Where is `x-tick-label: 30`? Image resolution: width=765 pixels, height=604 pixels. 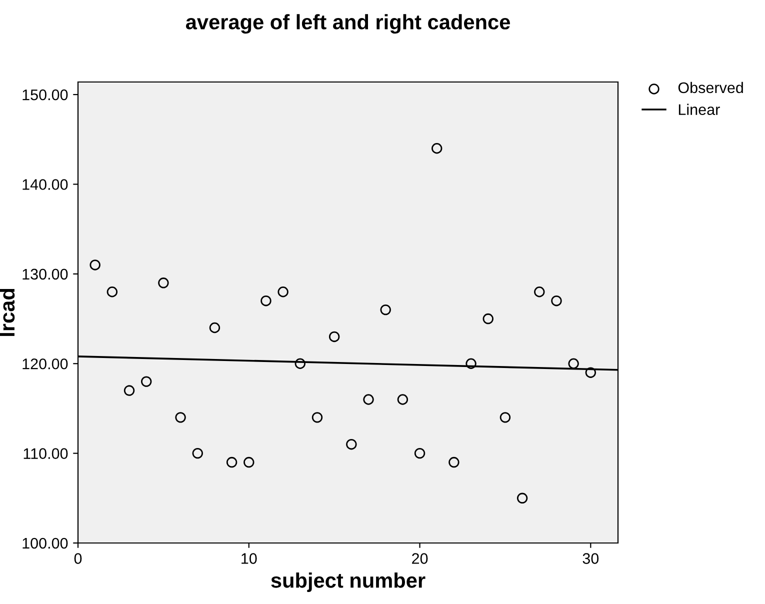
x-tick-label: 30 is located at coordinates (590, 558).